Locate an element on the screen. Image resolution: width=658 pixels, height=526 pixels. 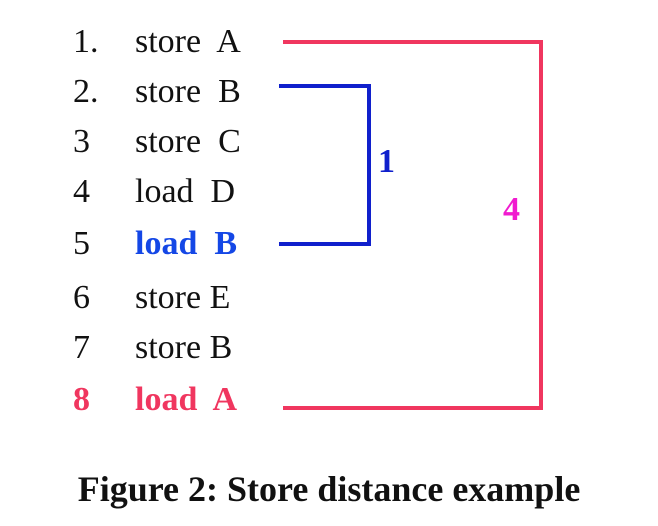
instruction-text: load B is located at coordinates (186, 243).